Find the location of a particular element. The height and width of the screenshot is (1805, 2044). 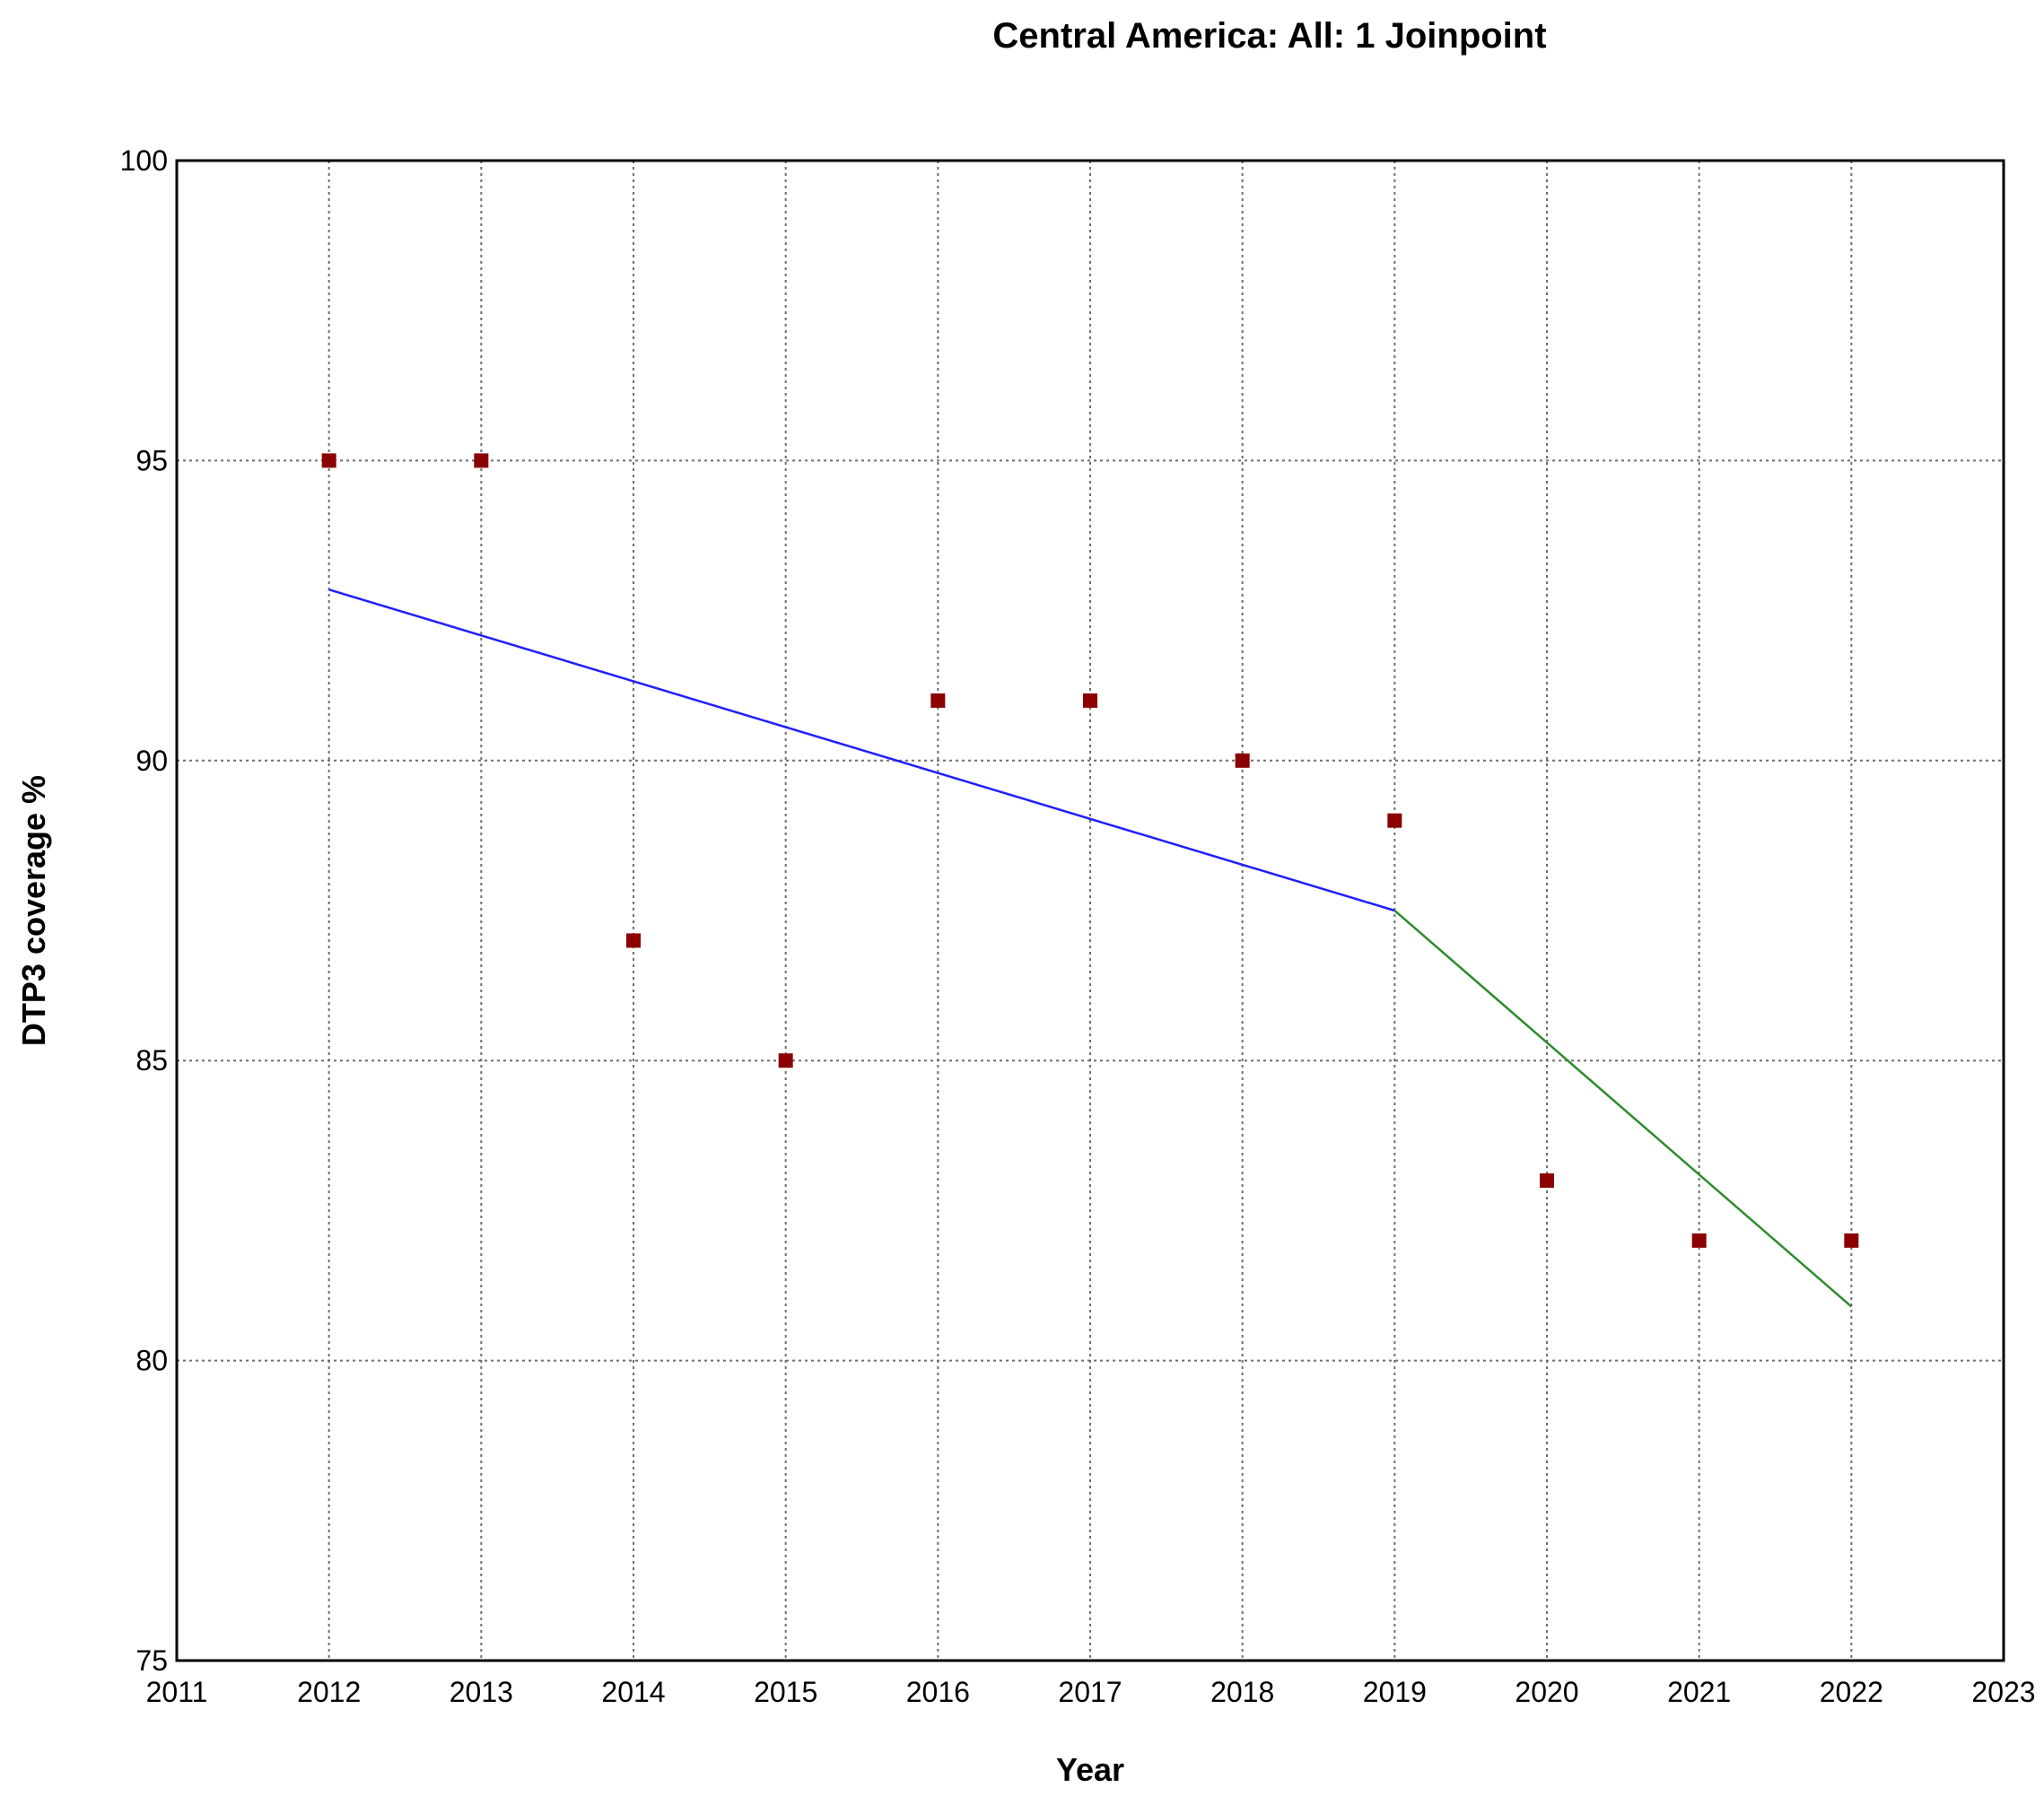

y-tick-label: 90 is located at coordinates (152, 761).